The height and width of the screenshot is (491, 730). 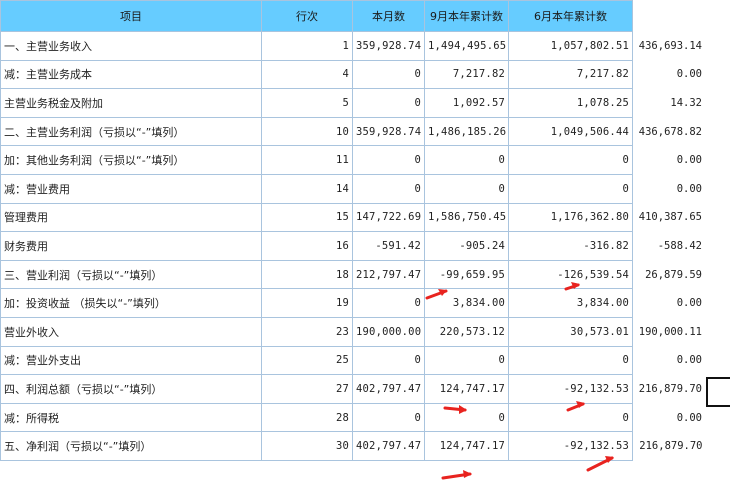 What do you see at coordinates (679, 245) in the screenshot?
I see `cell-difference: -588.42` at bounding box center [679, 245].